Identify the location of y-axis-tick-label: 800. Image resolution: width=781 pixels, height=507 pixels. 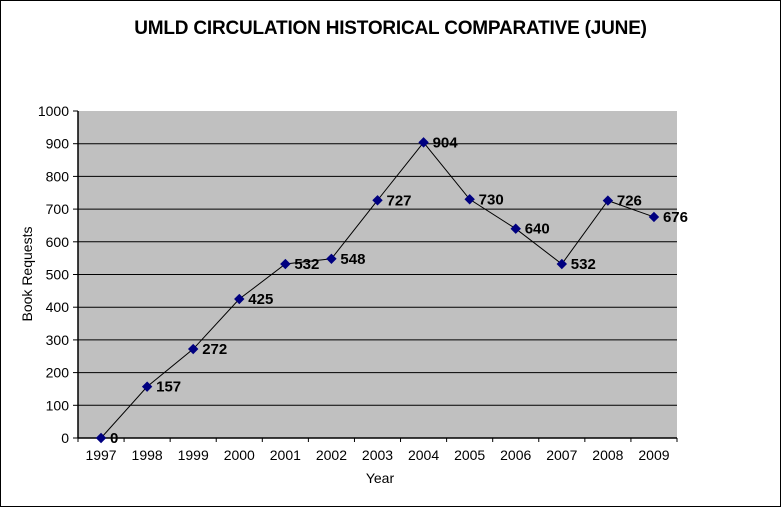
(58, 176).